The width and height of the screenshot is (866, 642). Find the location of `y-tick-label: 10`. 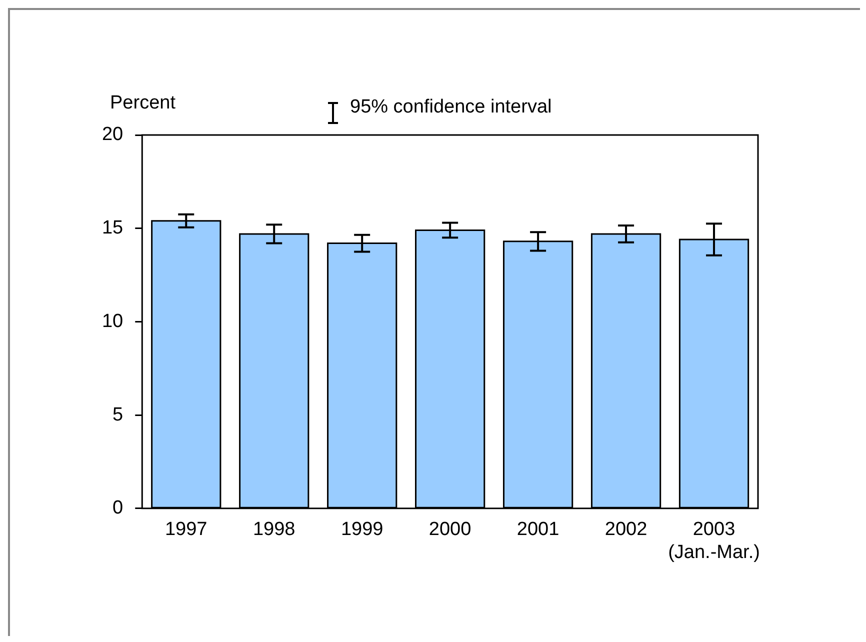

y-tick-label: 10 is located at coordinates (113, 321).